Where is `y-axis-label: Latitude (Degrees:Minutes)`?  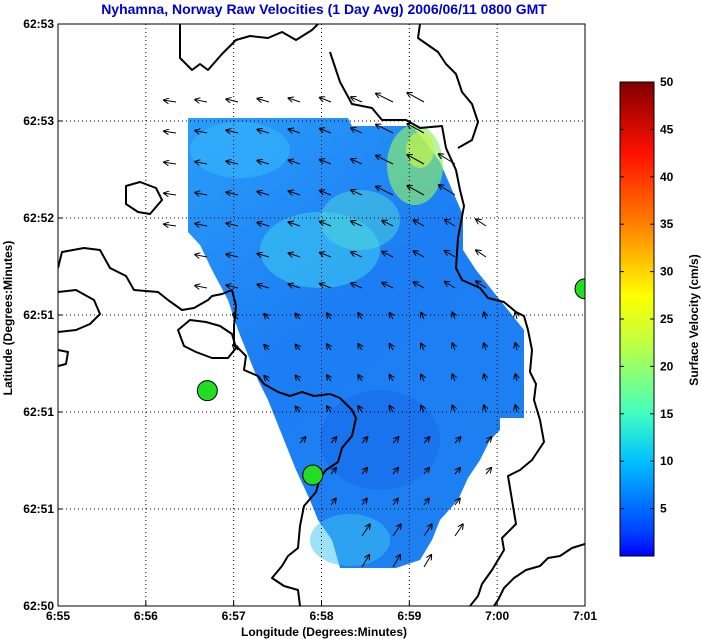 y-axis-label: Latitude (Degrees:Minutes) is located at coordinates (8, 318).